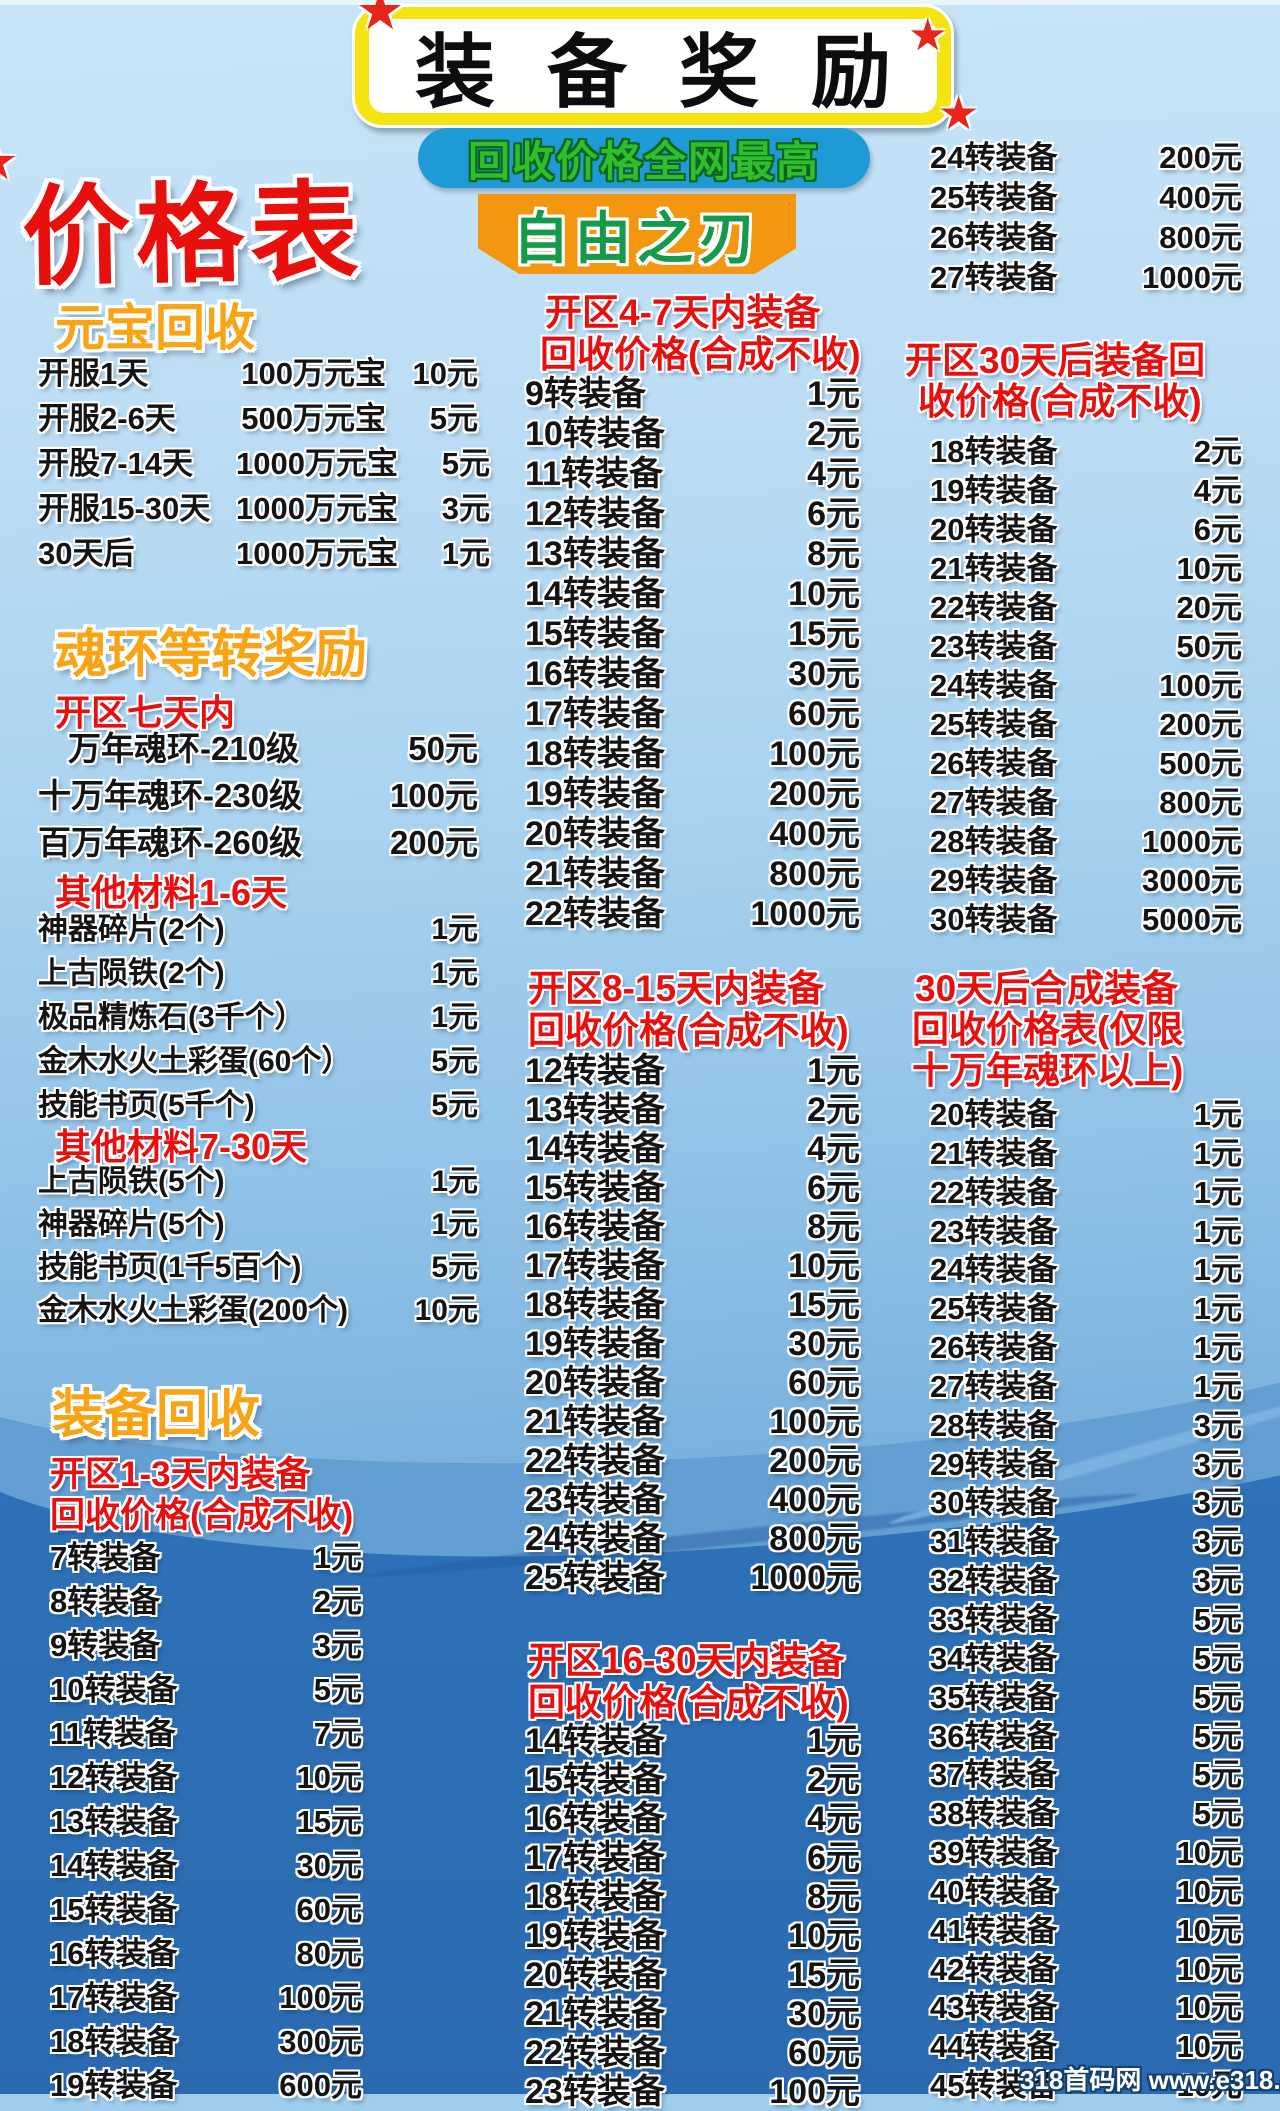  What do you see at coordinates (1086, 1926) in the screenshot?
I see `price-row: 41转装备 10元` at bounding box center [1086, 1926].